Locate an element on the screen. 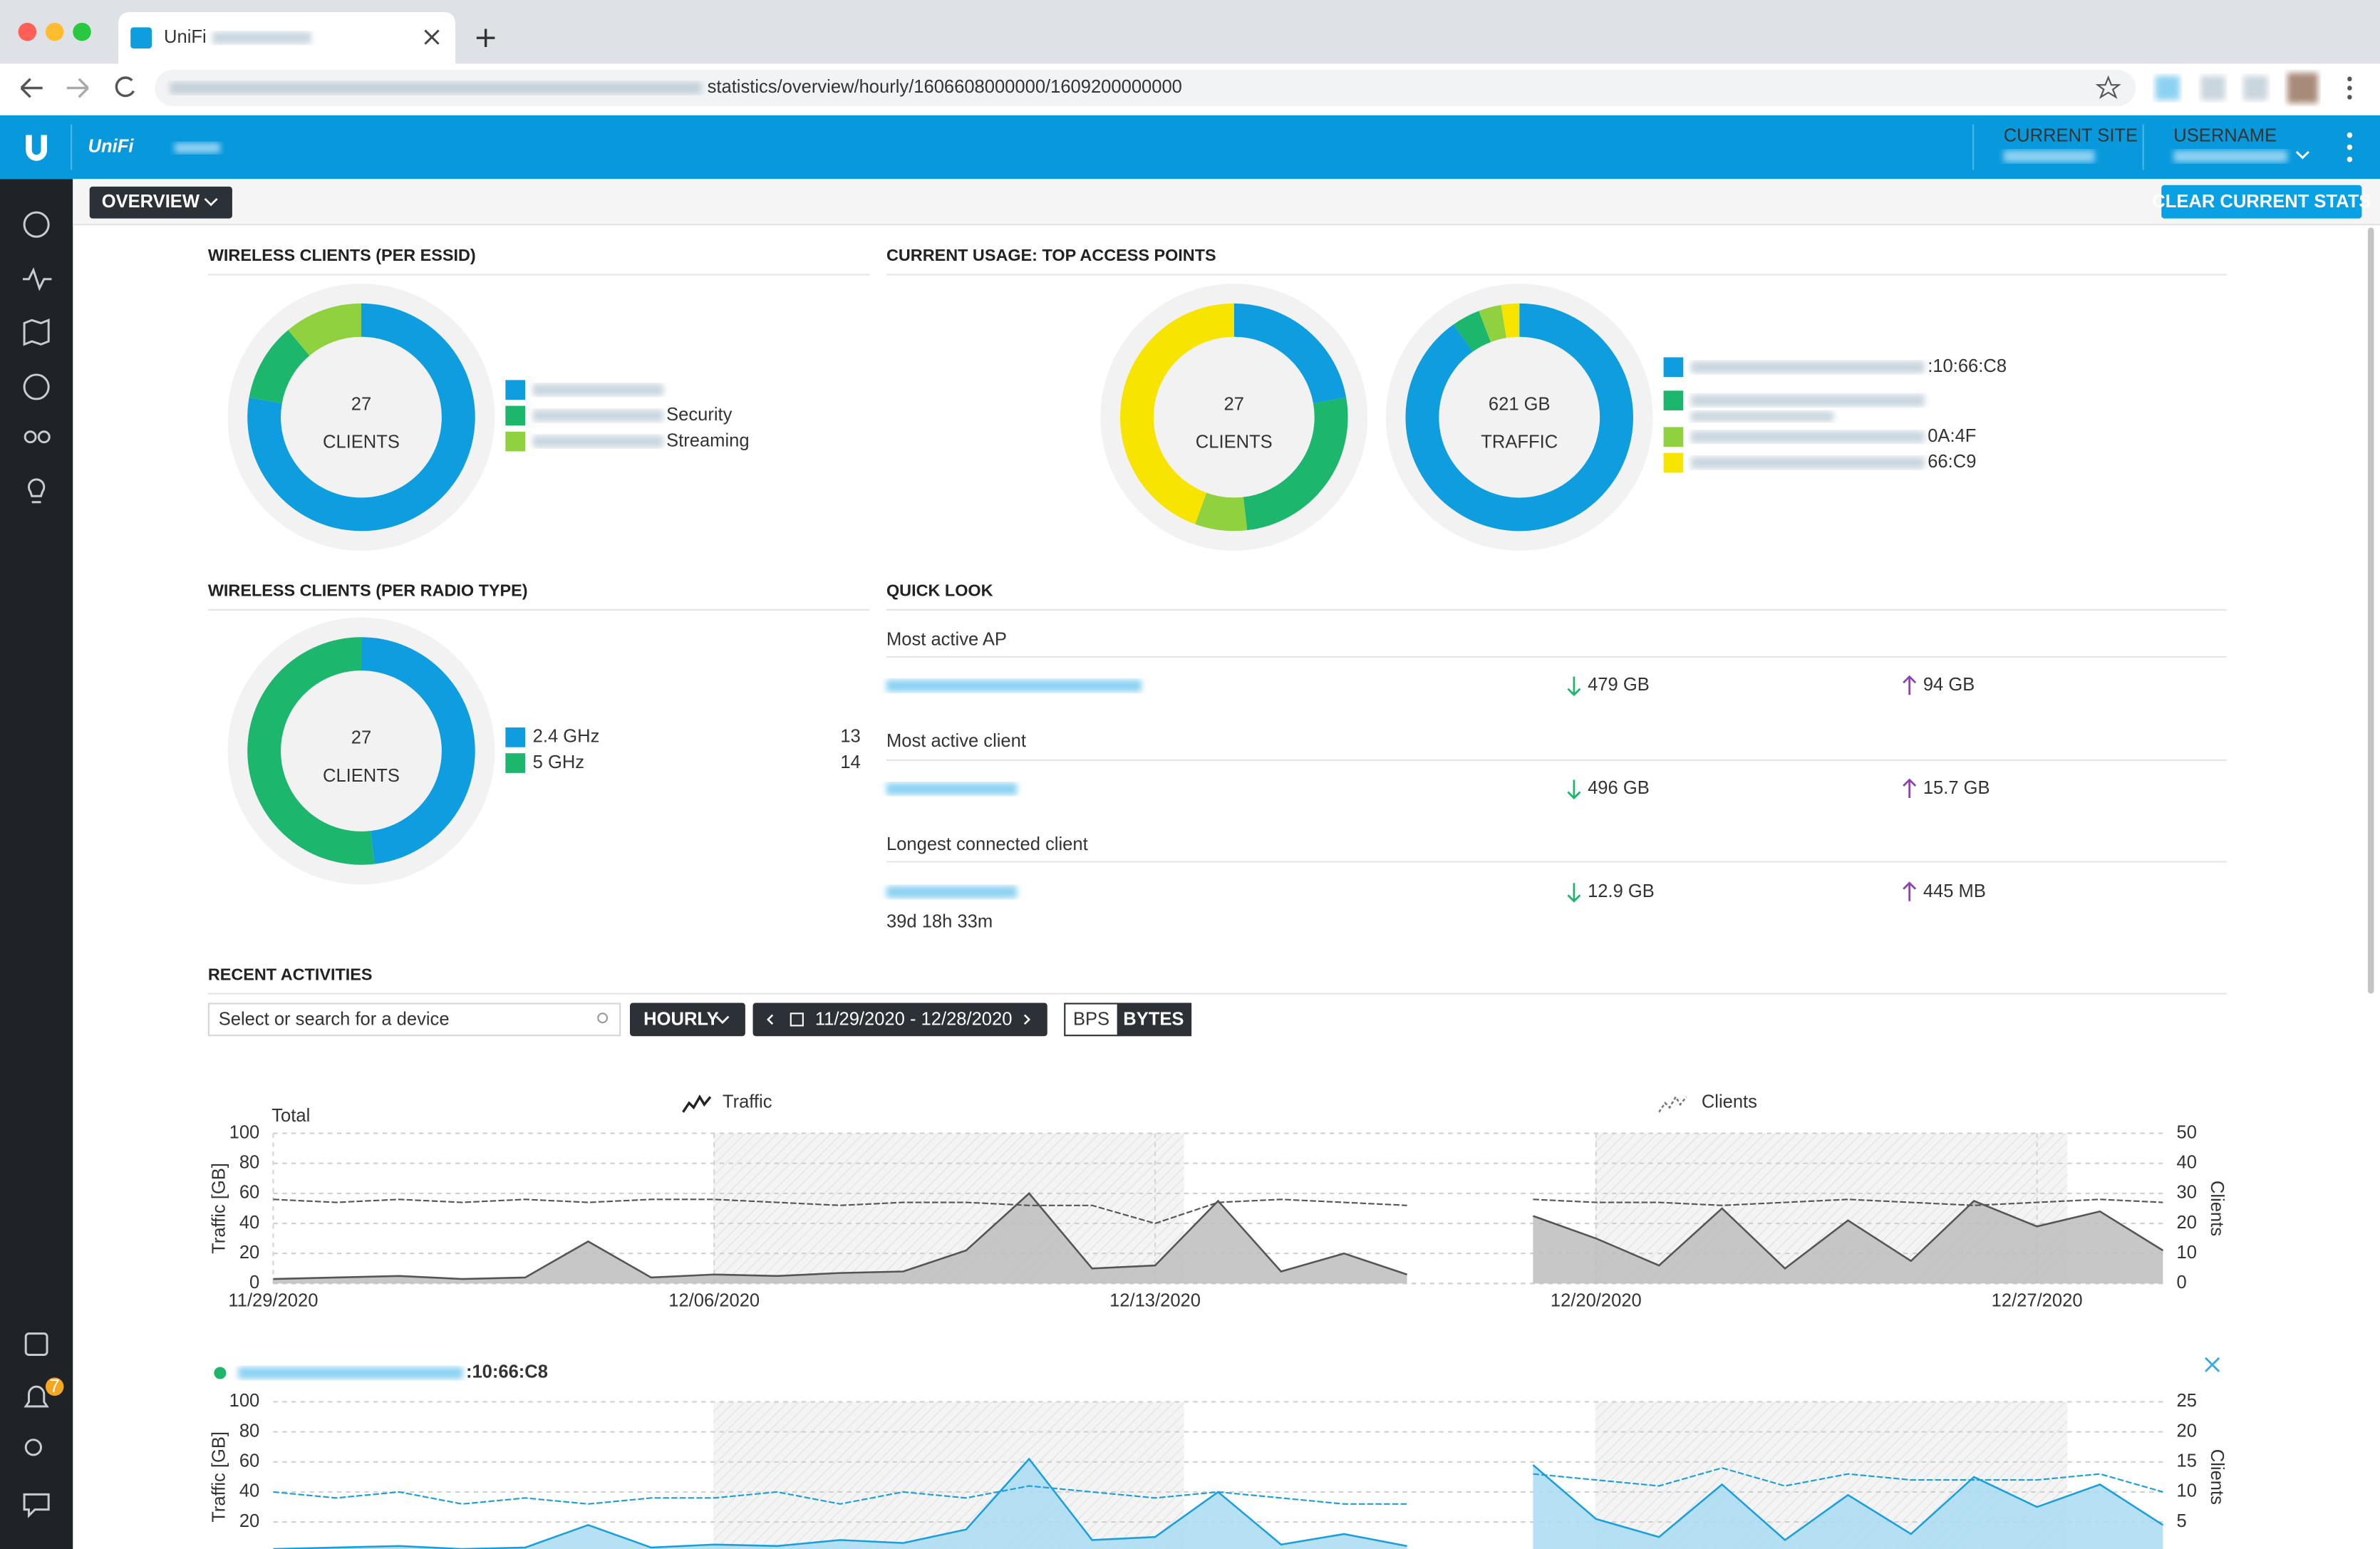 Image resolution: width=2380 pixels, height=1549 pixels. section-title: WIRELESS CLIENTS (PER ESSID) is located at coordinates (342, 255).